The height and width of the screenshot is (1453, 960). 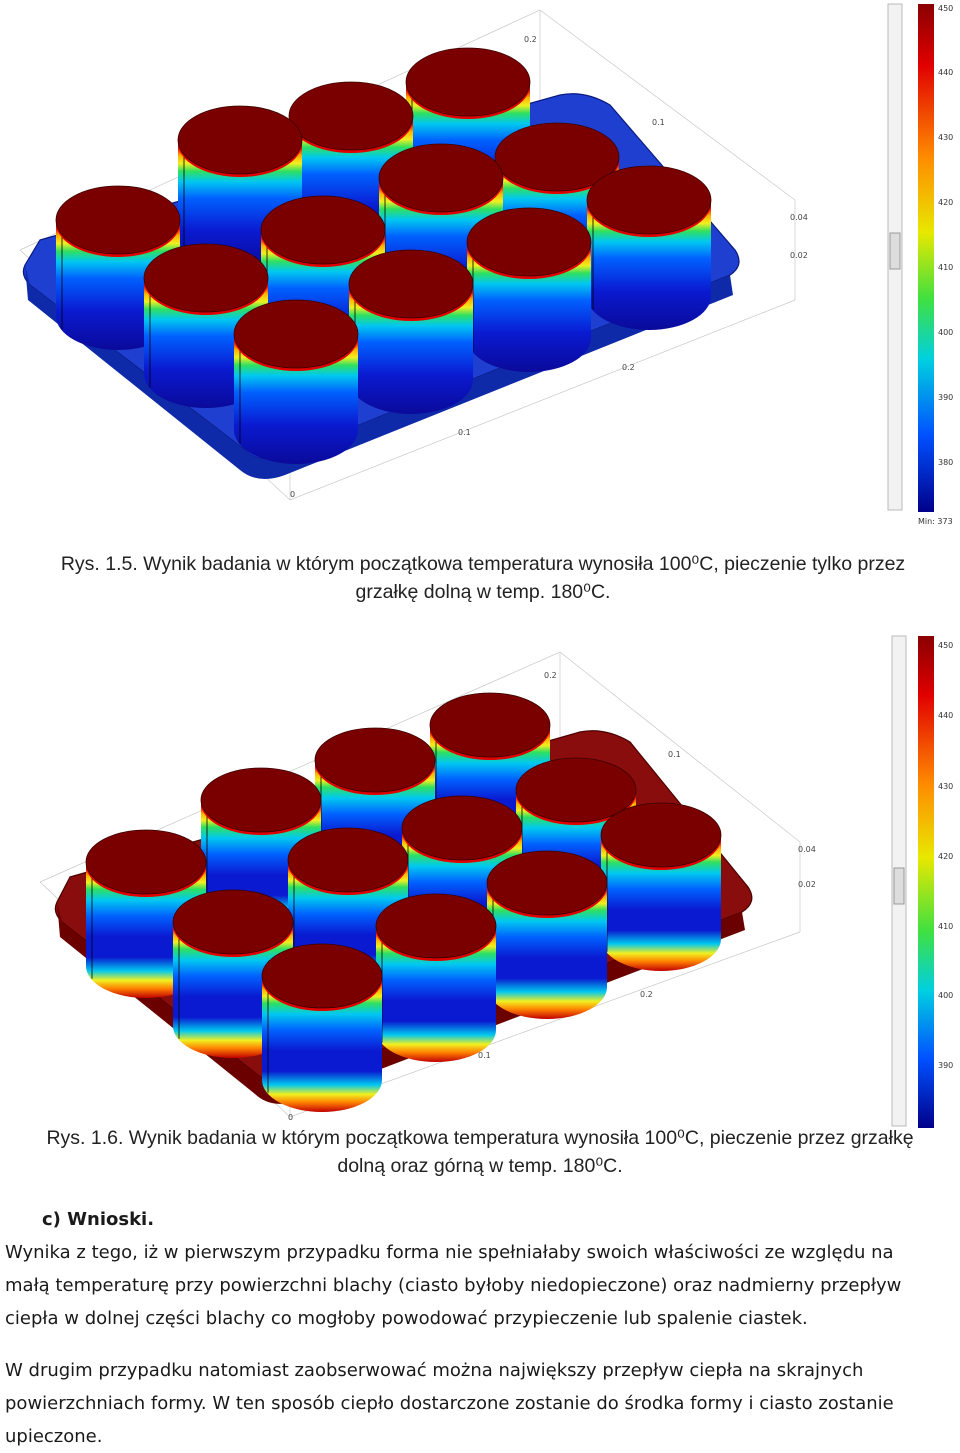 What do you see at coordinates (483, 592) in the screenshot?
I see `caption-line: grzałkę dolną w temp. 180⁰C.` at bounding box center [483, 592].